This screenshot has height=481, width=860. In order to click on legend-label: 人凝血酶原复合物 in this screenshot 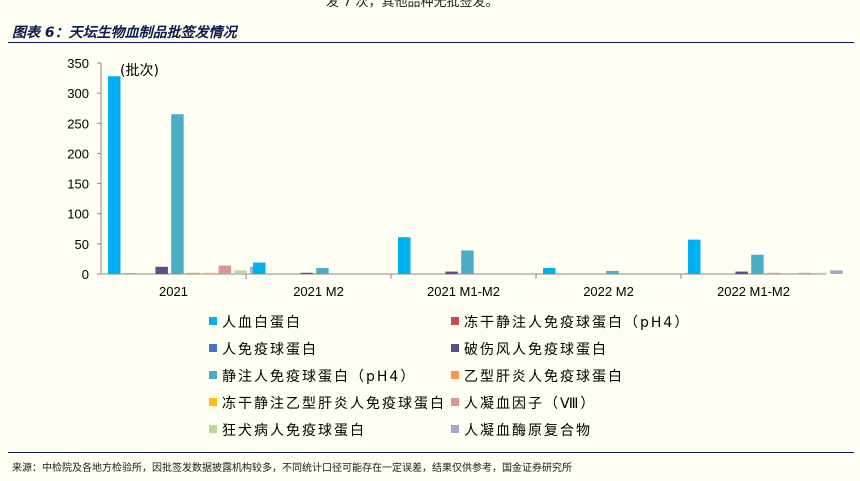, I will do `click(528, 430)`.